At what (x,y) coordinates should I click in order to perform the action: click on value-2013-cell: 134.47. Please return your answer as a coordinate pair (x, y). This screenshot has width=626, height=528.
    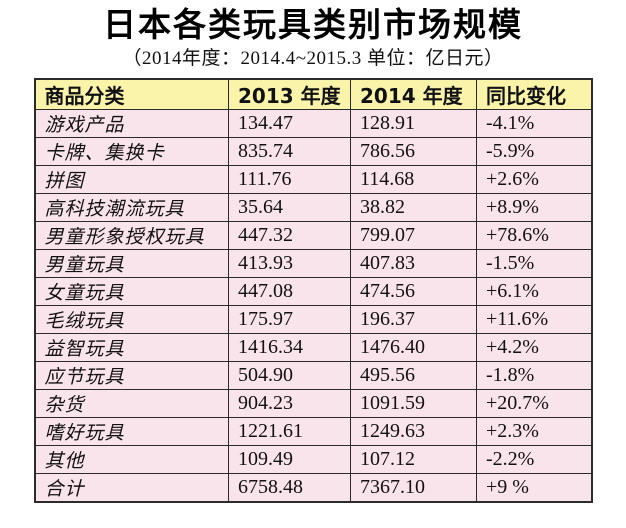
    Looking at the image, I should click on (289, 123).